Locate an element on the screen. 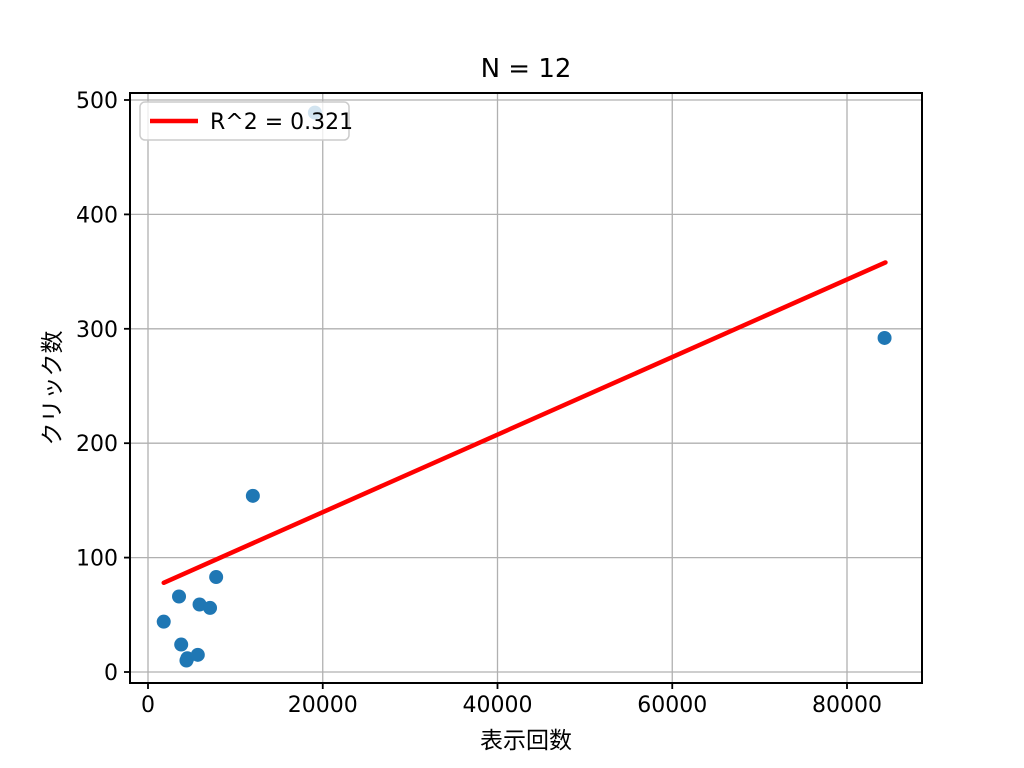 Image resolution: width=1024 pixels, height=768 pixels. x-tick-label: 80000 is located at coordinates (847, 705).